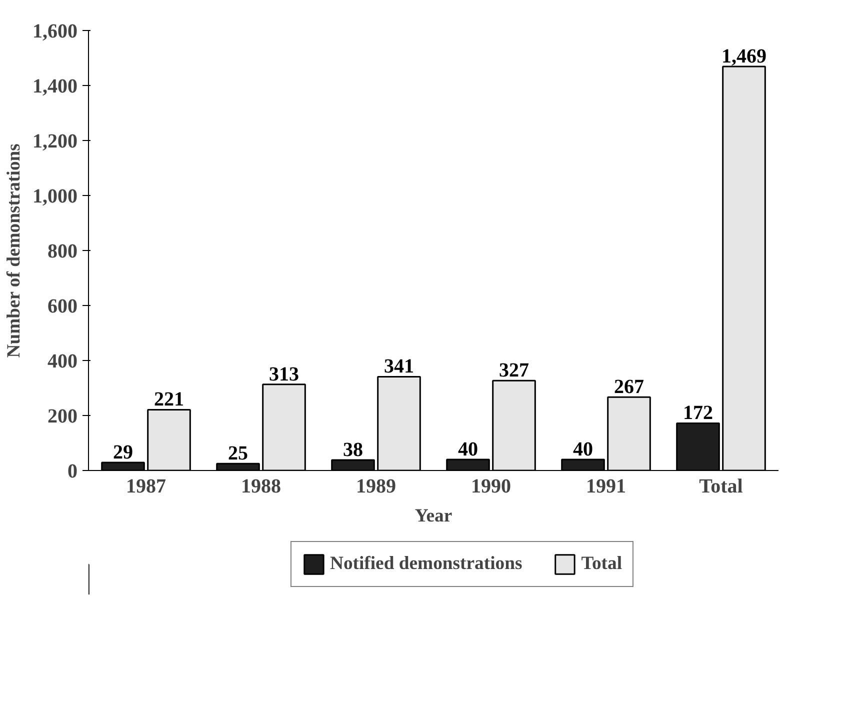 Image resolution: width=848 pixels, height=727 pixels. What do you see at coordinates (169, 399) in the screenshot?
I see `data-label: 221` at bounding box center [169, 399].